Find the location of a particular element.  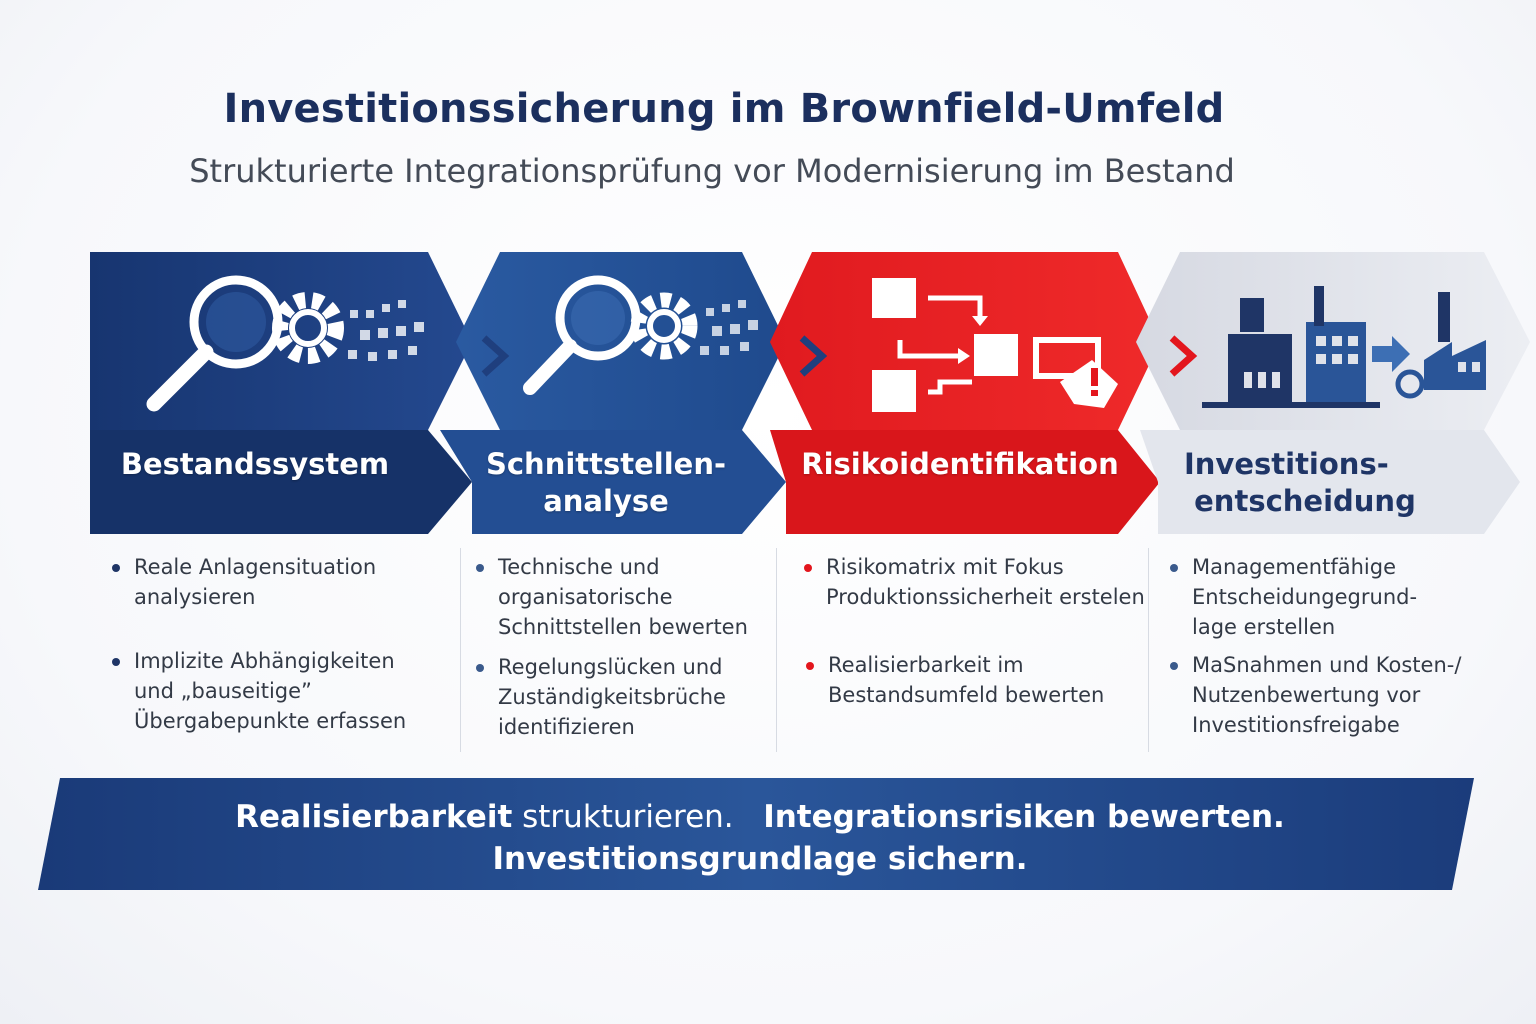

factory-arrow-icon is located at coordinates (1344, 347).